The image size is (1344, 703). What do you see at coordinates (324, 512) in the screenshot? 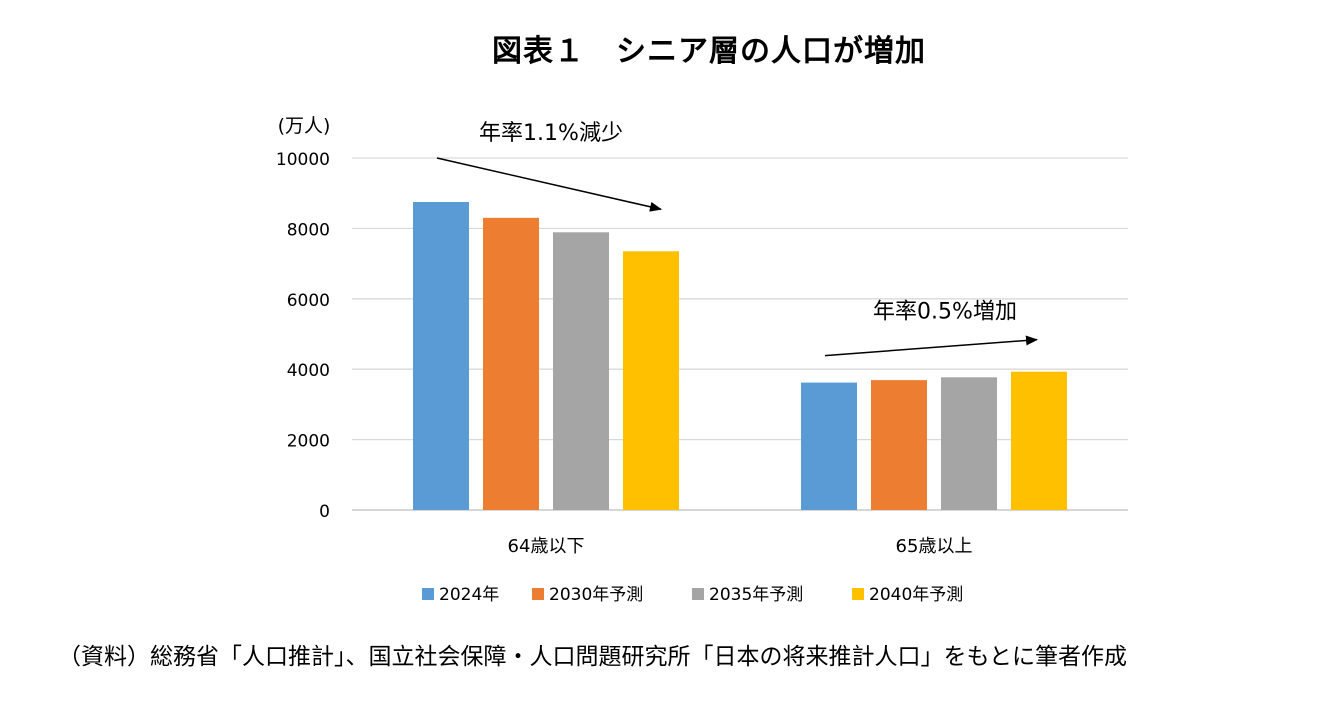
I see `y-tick-label: 0` at bounding box center [324, 512].